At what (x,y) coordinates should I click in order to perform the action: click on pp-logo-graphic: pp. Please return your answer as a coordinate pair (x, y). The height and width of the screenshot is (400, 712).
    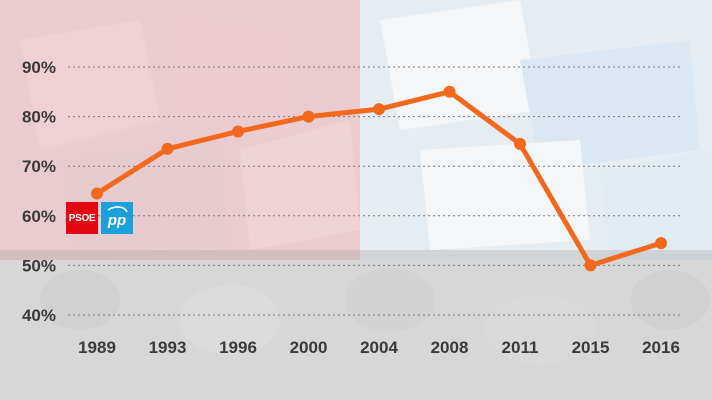
    Looking at the image, I should click on (117, 218).